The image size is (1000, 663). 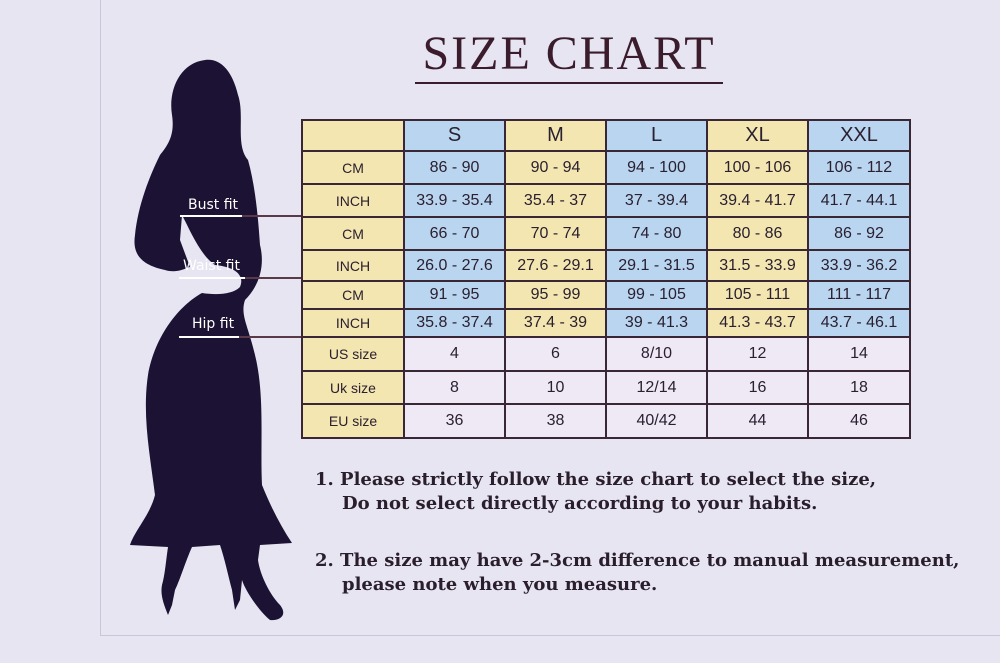 I want to click on size-cell: 37 - 39.4, so click(x=656, y=200).